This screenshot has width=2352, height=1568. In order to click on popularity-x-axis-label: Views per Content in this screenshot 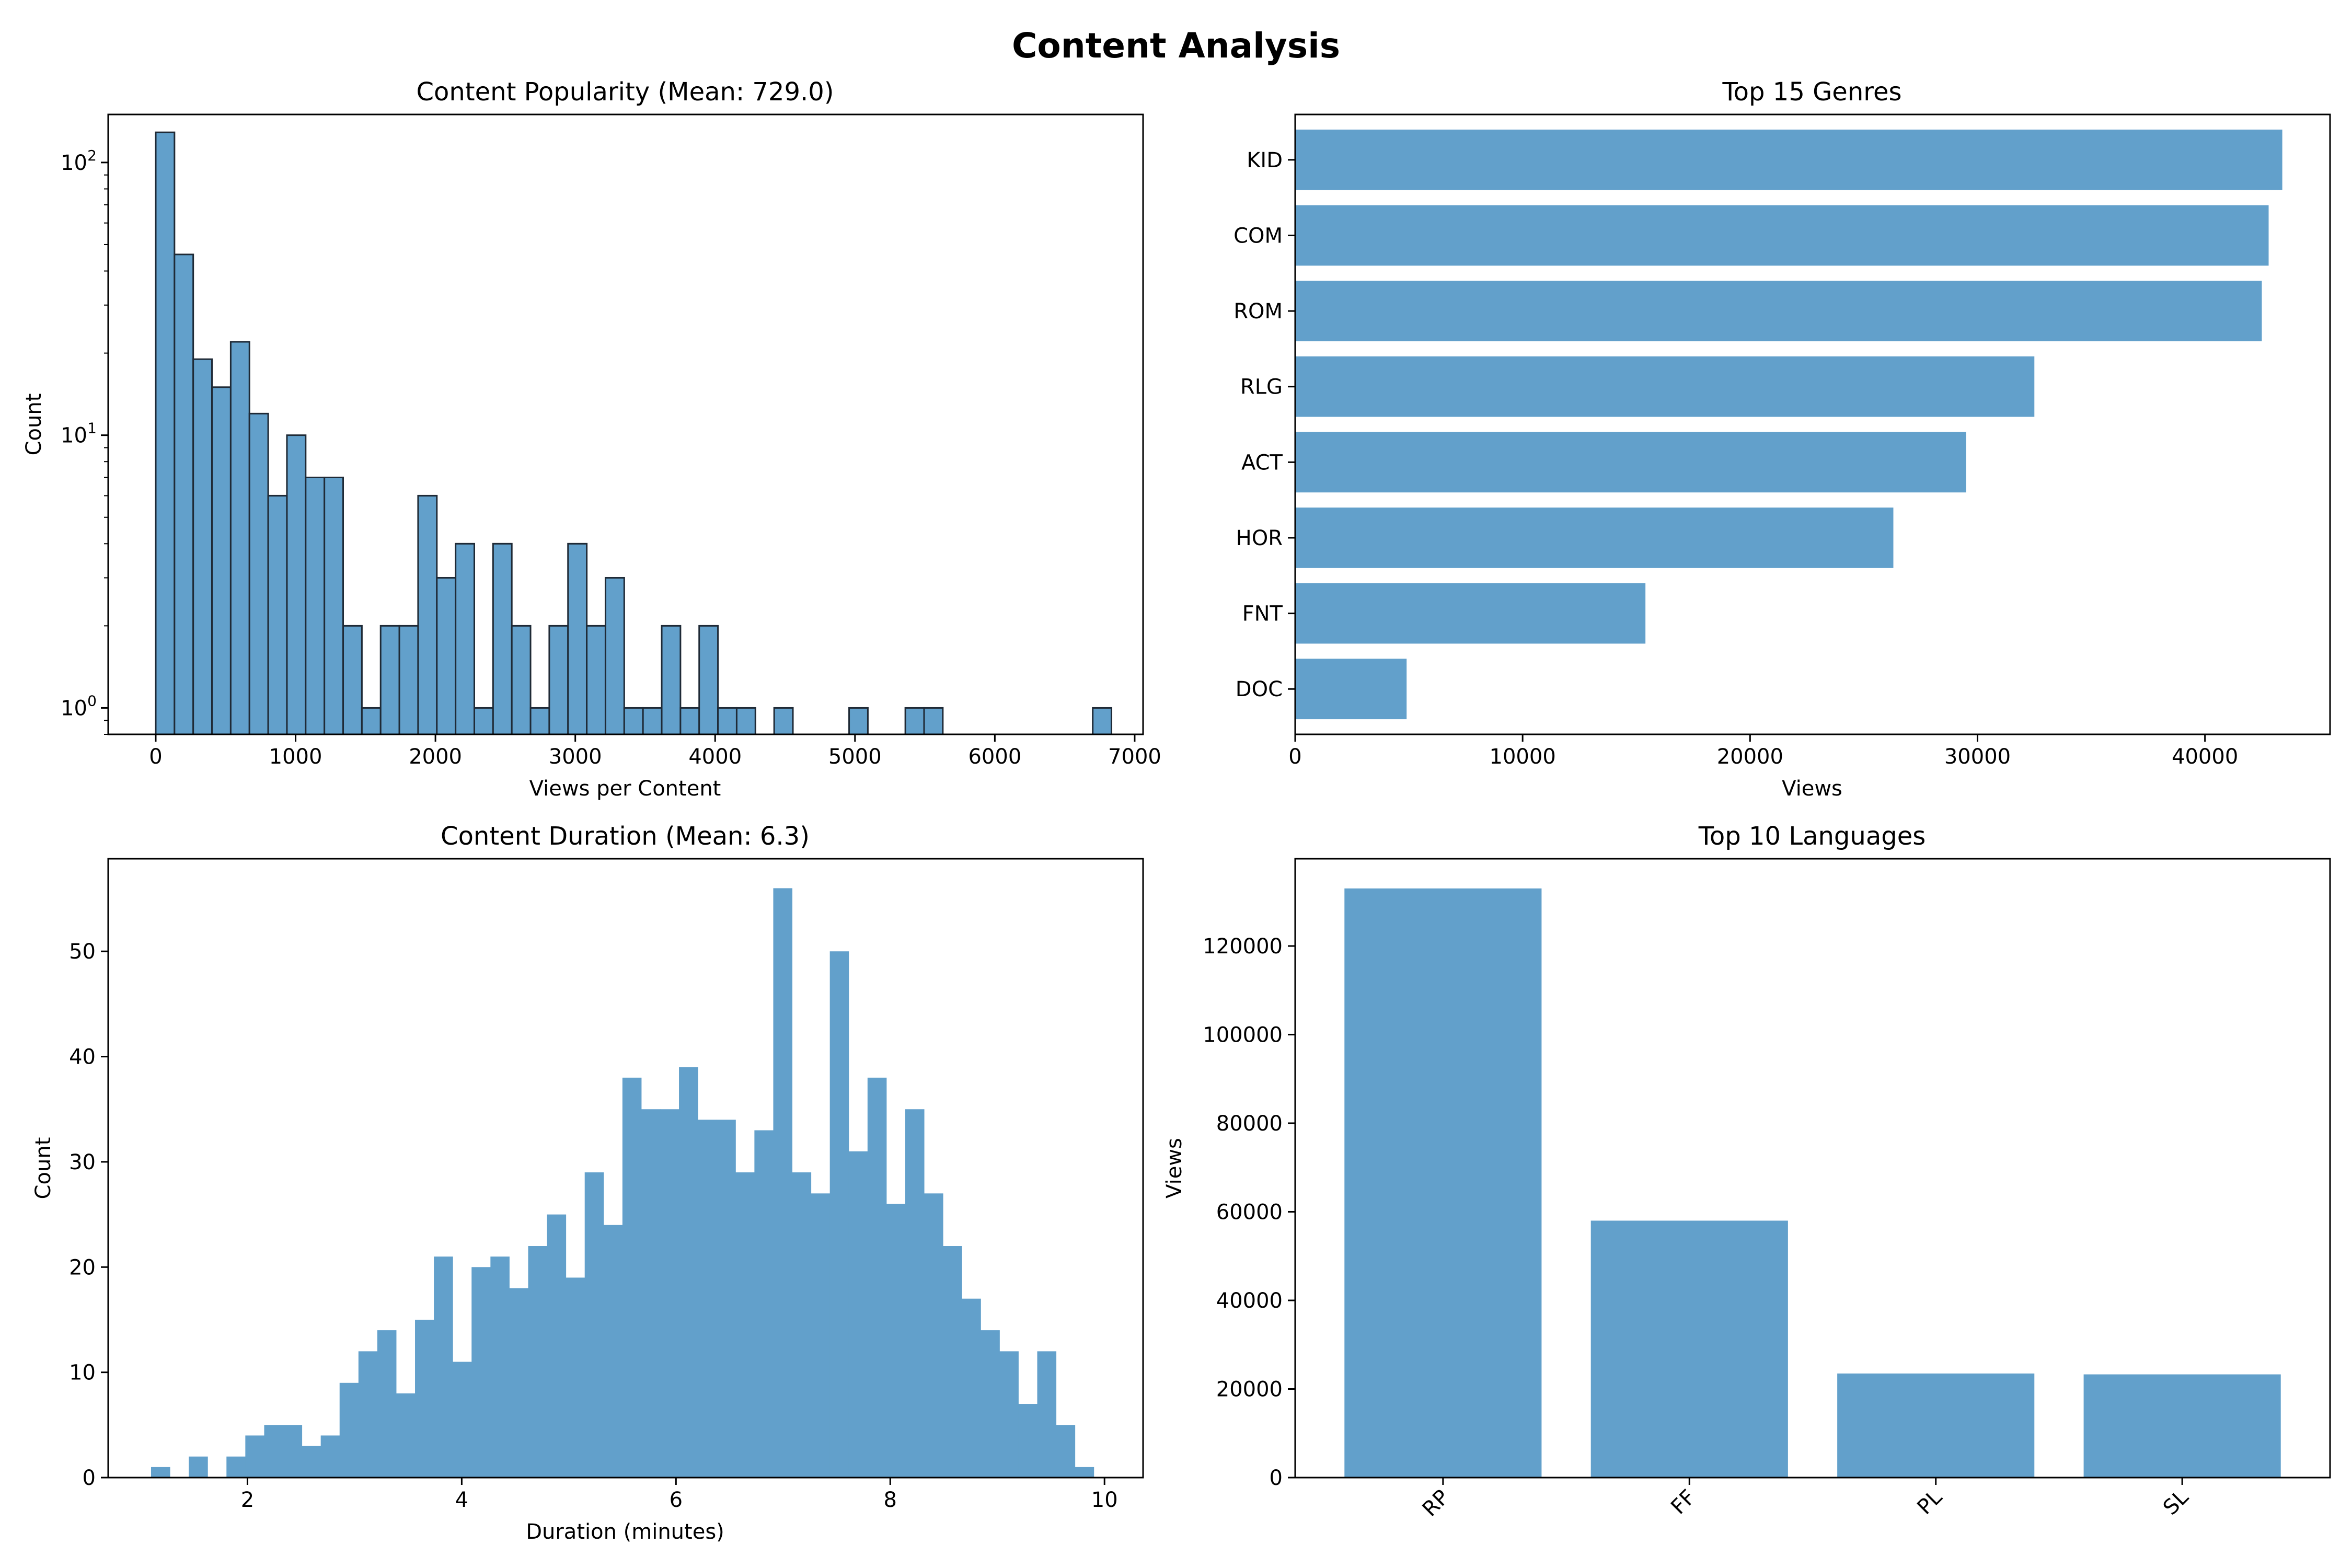, I will do `click(625, 789)`.